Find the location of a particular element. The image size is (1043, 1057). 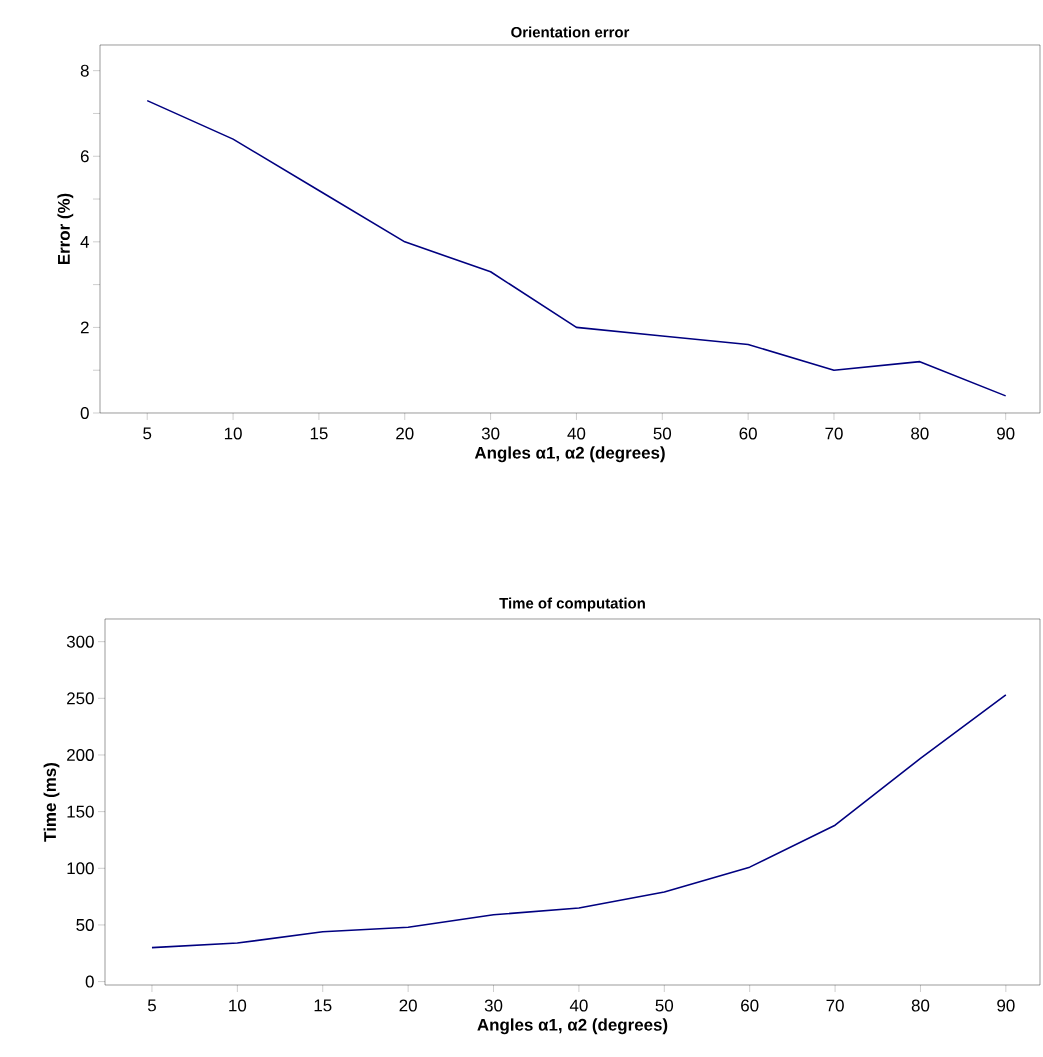

y-tick-label: 150 is located at coordinates (80, 811).